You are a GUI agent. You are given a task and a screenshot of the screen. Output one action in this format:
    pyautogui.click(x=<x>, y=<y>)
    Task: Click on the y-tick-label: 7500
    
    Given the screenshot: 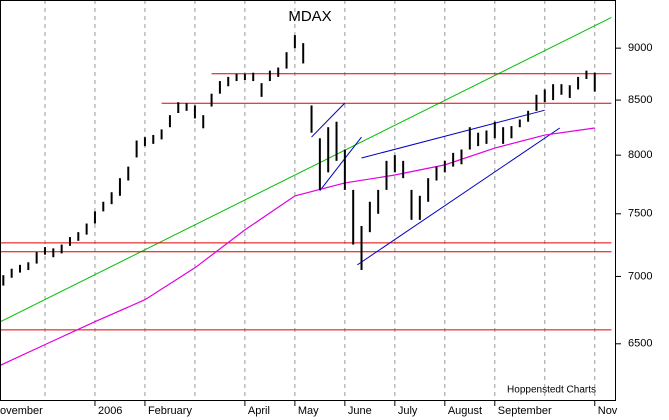 What is the action you would take?
    pyautogui.click(x=640, y=214)
    